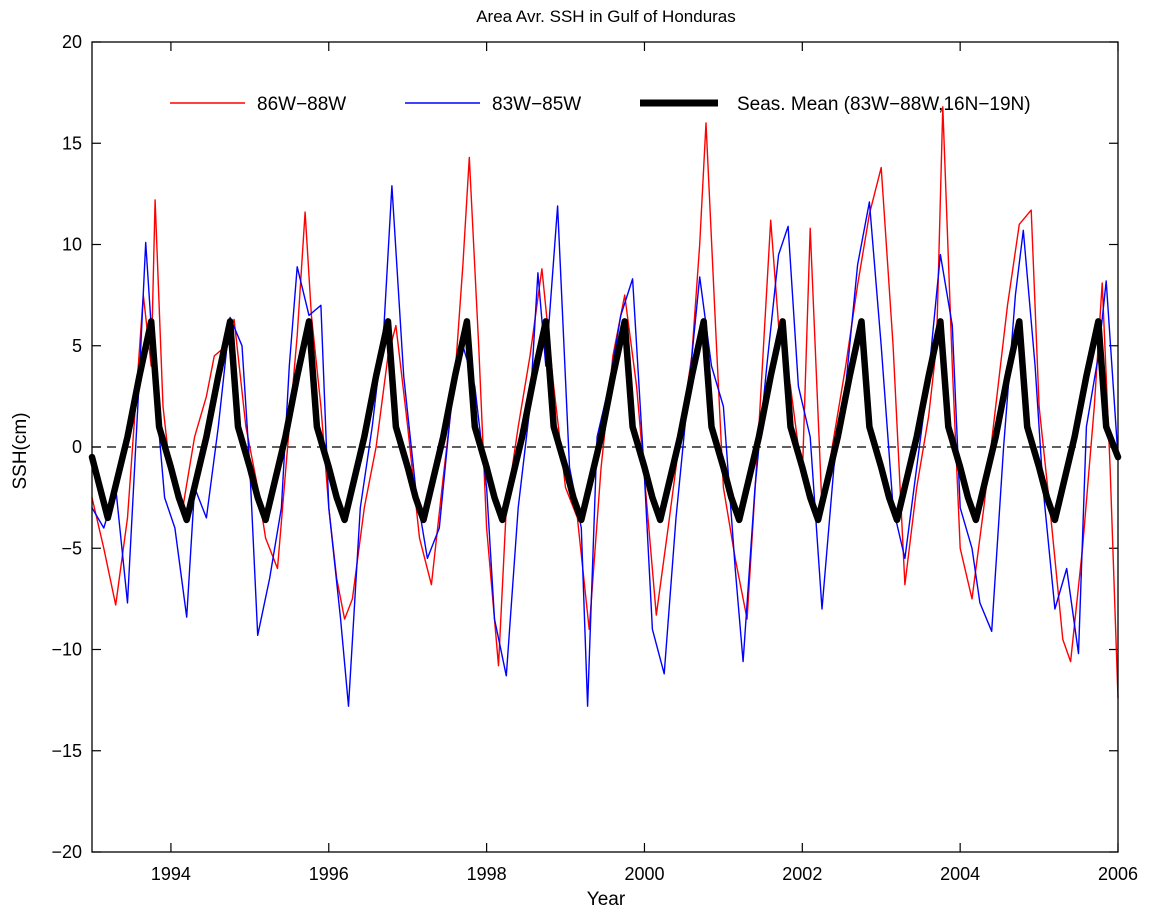  Describe the element at coordinates (72, 245) in the screenshot. I see `y-tick-label: 10` at that location.